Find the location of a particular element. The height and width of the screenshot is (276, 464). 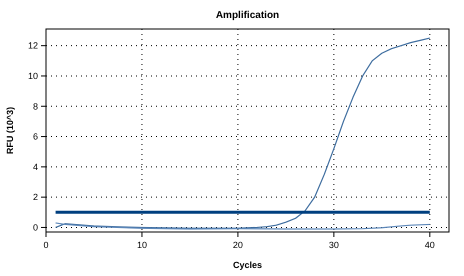

y-tick-label: 12 is located at coordinates (33, 45).